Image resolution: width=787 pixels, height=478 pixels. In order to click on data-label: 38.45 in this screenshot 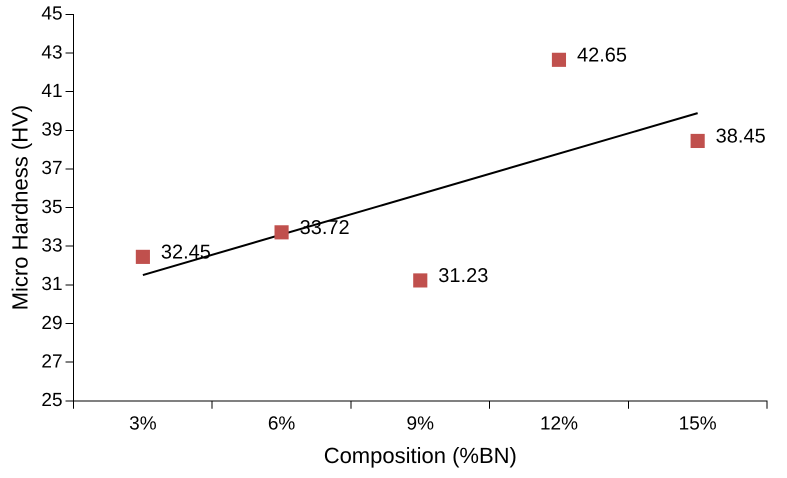, I will do `click(741, 136)`.